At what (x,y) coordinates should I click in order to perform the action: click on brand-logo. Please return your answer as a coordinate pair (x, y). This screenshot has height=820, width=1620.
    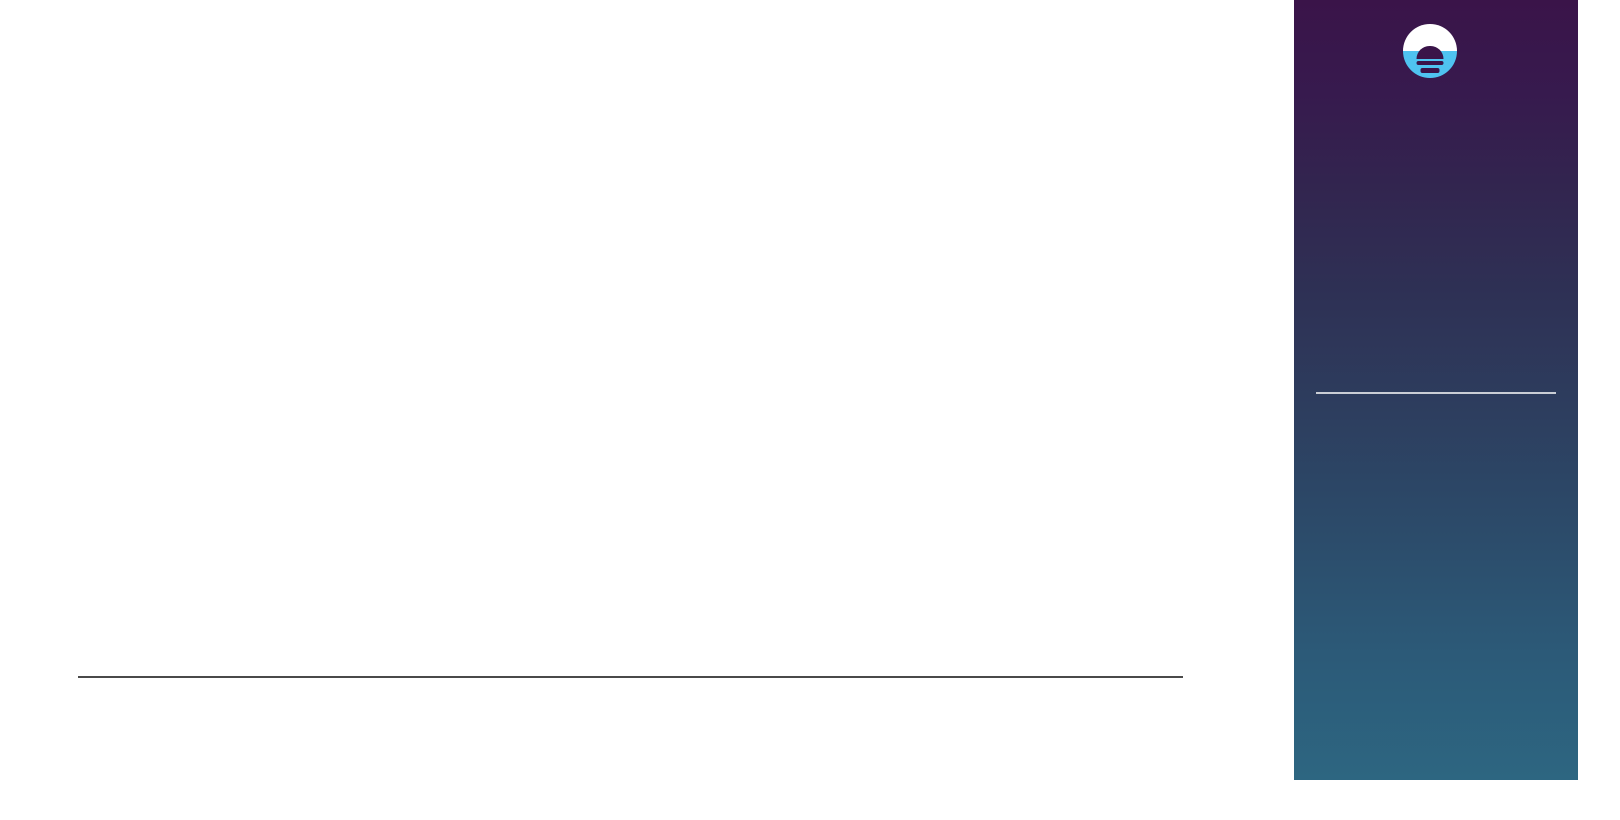
    Looking at the image, I should click on (1436, 51).